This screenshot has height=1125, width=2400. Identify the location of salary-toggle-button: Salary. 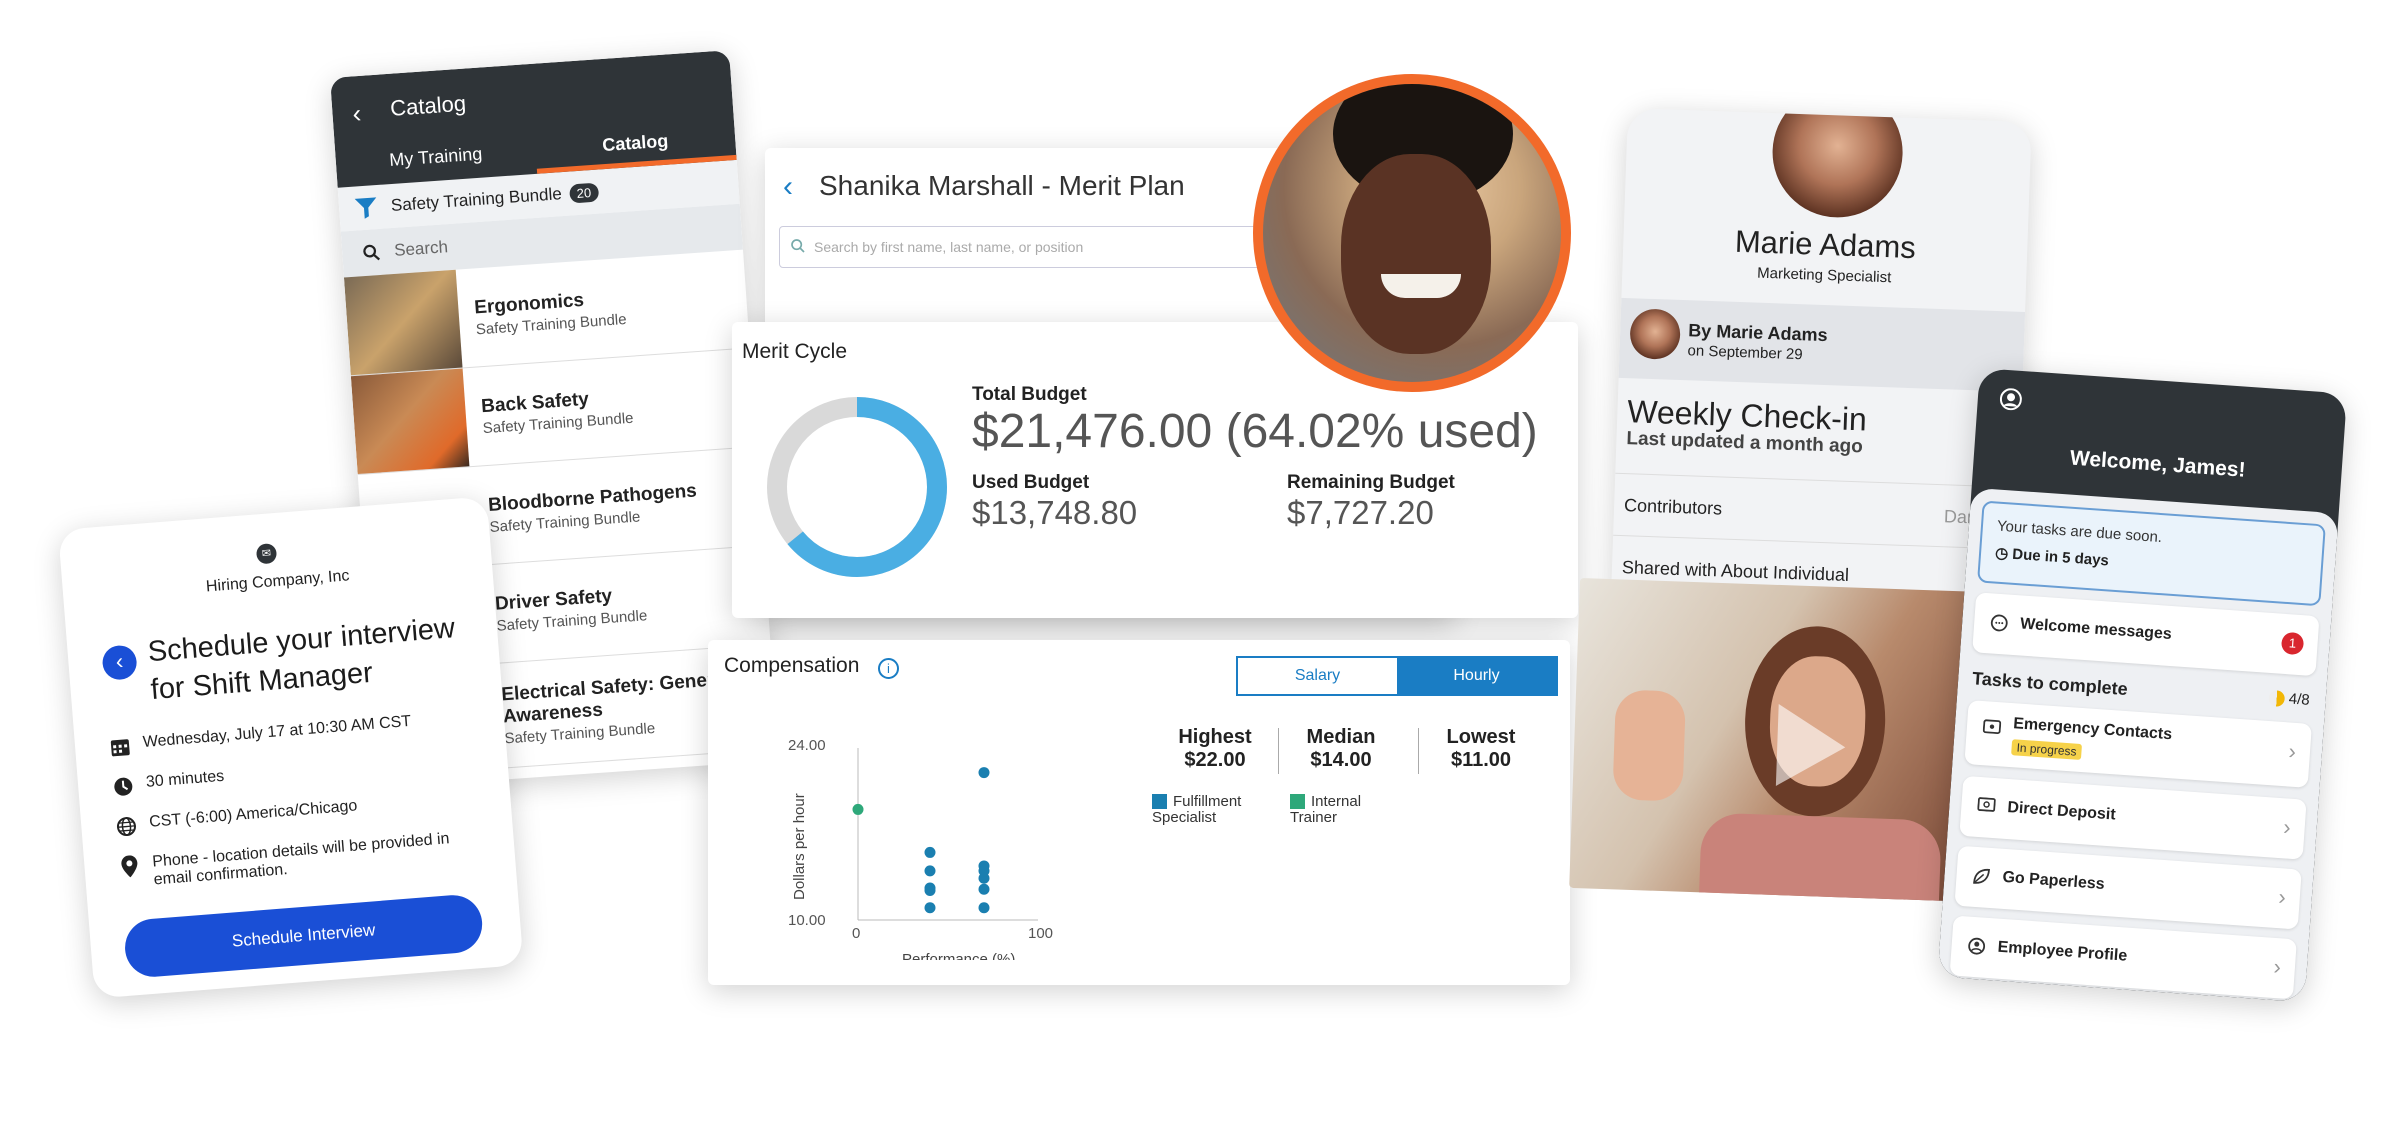
(1317, 675).